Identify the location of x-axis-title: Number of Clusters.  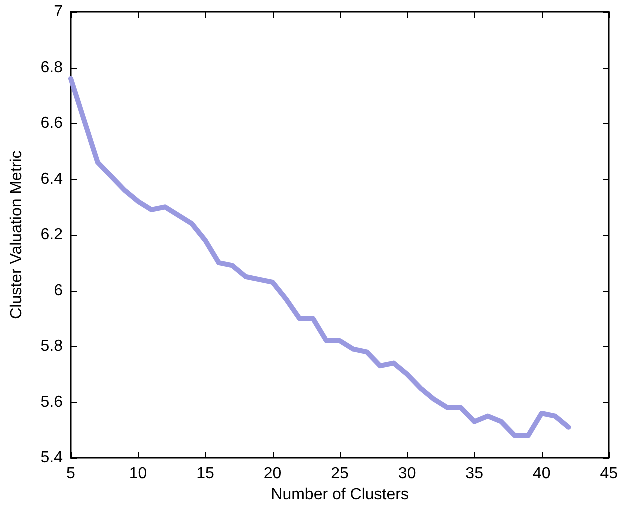
(340, 495).